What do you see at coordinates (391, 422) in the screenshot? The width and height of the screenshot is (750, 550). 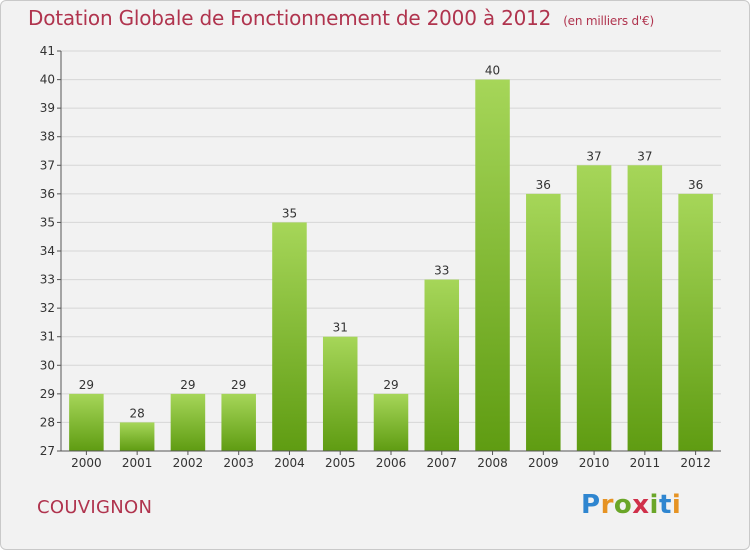 I see `bar-2006` at bounding box center [391, 422].